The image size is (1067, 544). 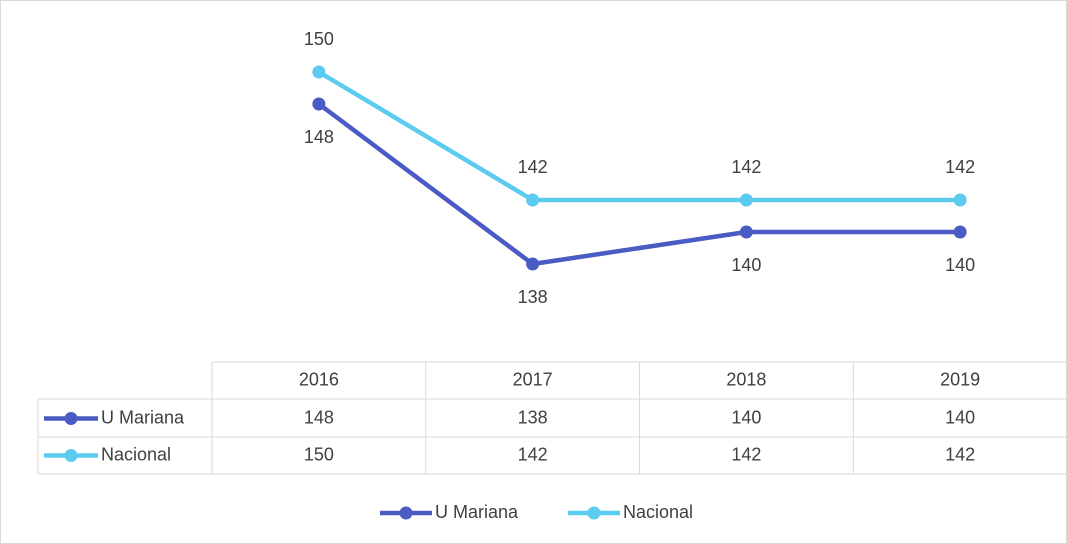 What do you see at coordinates (477, 512) in the screenshot?
I see `legend-label: U Mariana` at bounding box center [477, 512].